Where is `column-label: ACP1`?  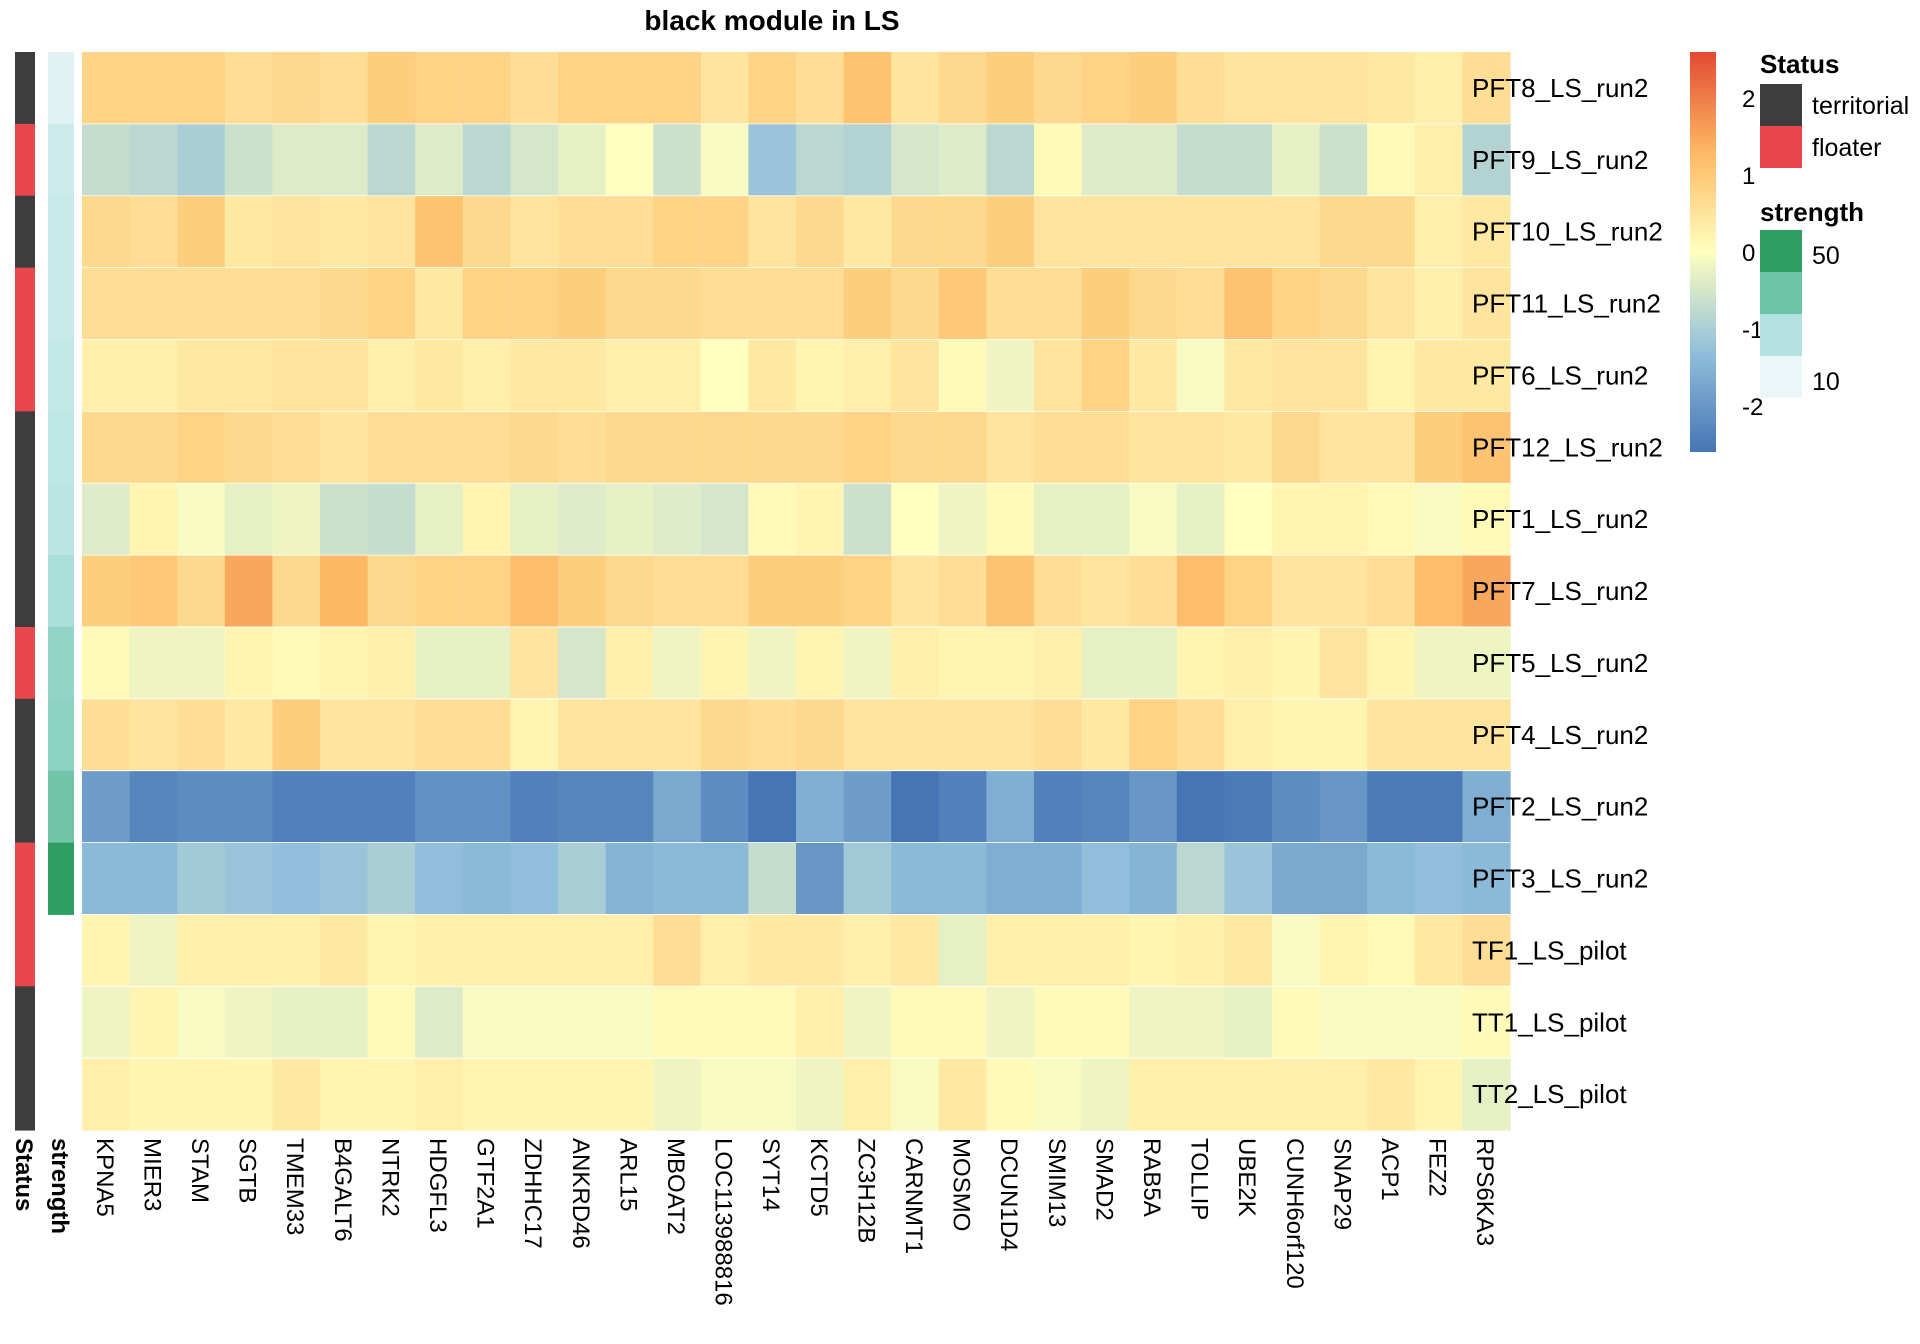 column-label: ACP1 is located at coordinates (1389, 1169).